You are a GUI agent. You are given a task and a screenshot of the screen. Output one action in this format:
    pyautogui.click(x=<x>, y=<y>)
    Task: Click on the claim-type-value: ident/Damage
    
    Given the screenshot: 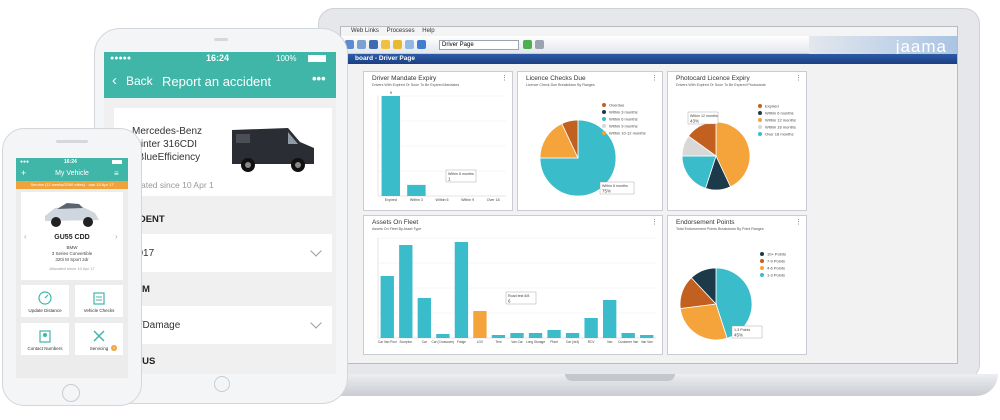 What is the action you would take?
    pyautogui.click(x=149, y=325)
    